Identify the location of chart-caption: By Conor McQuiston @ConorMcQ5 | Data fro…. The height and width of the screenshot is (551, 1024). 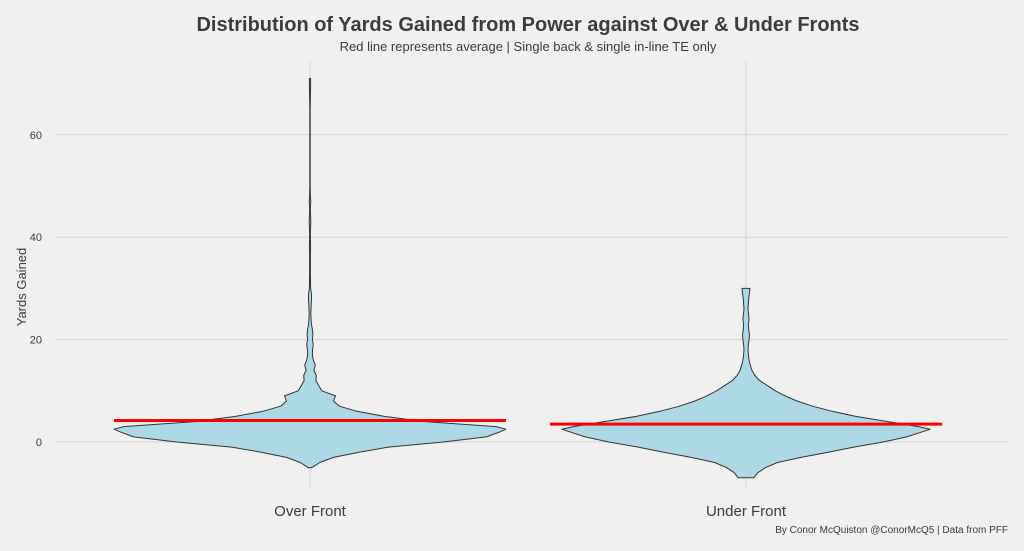
(891, 530).